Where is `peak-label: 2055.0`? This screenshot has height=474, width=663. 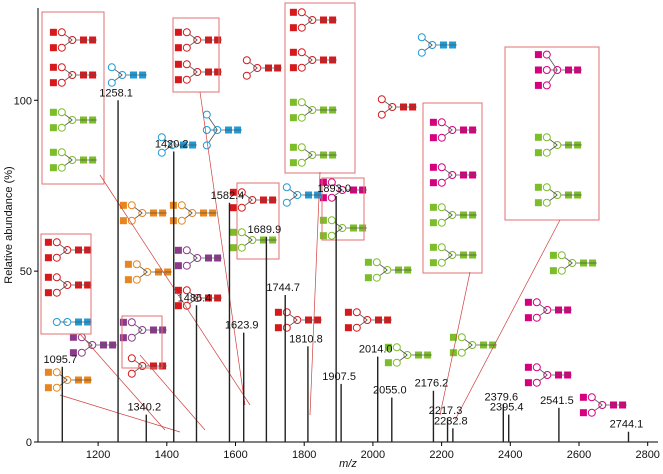
peak-label: 2055.0 is located at coordinates (390, 391).